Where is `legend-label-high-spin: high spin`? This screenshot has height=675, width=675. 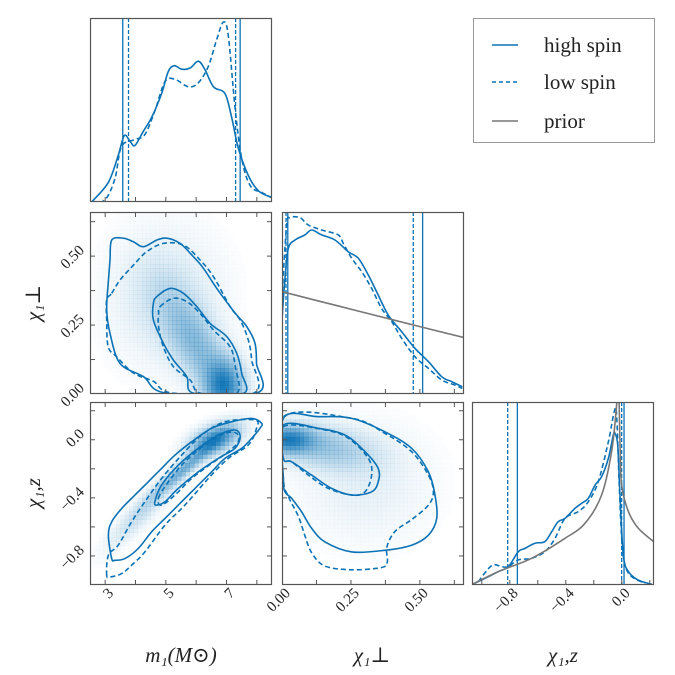 legend-label-high-spin: high spin is located at coordinates (583, 45).